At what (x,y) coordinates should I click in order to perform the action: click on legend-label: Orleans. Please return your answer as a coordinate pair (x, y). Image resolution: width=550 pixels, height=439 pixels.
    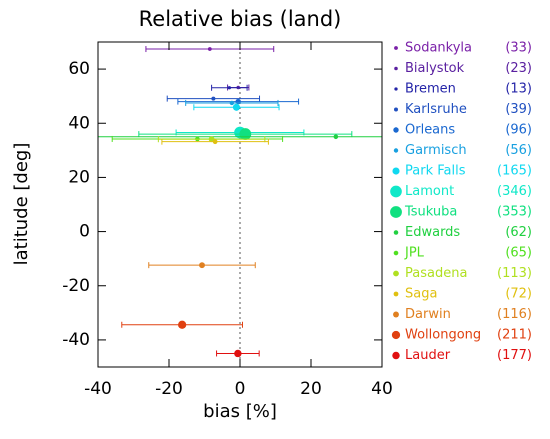
    Looking at the image, I should click on (430, 130).